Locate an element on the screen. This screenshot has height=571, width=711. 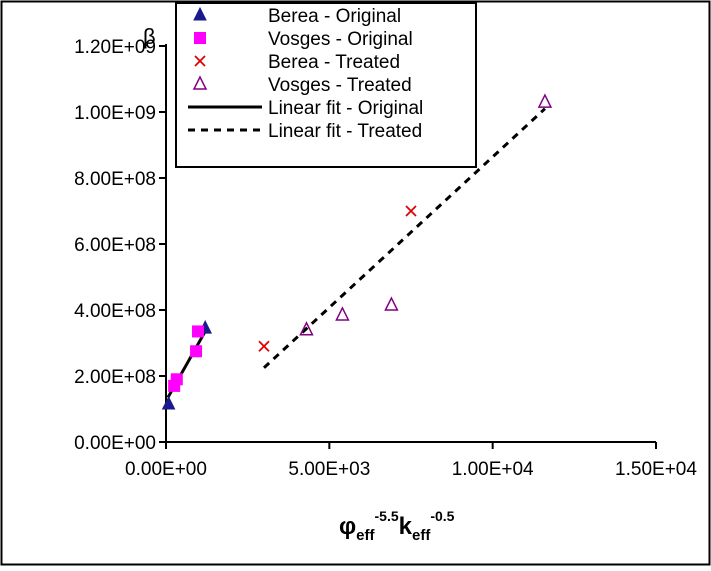
x-axis-label: φeff-5.5keff-0.5 is located at coordinates (397, 526).